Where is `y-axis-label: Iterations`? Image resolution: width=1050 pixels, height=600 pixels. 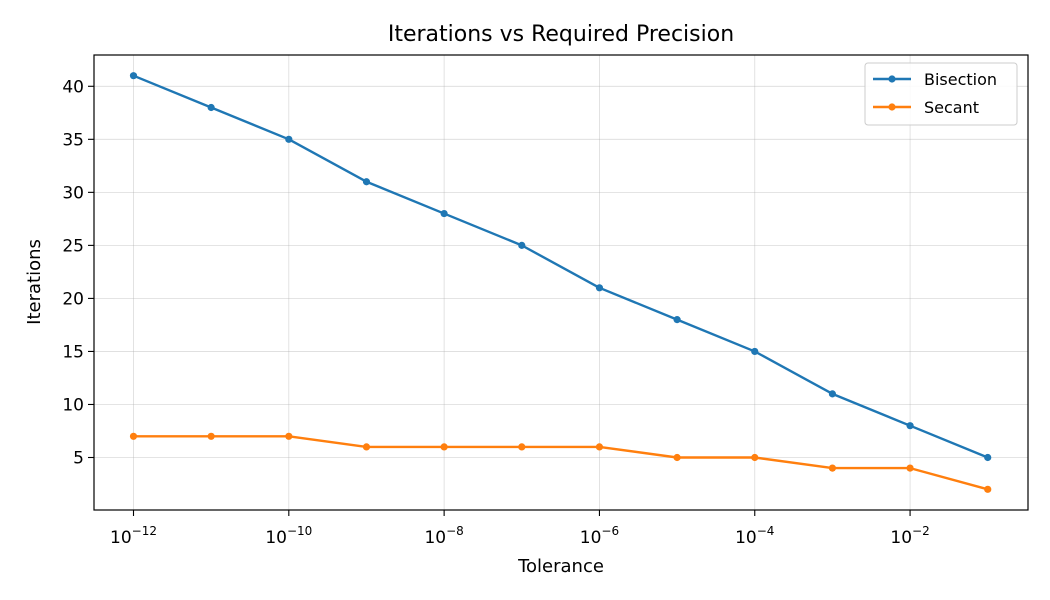
y-axis-label: Iterations is located at coordinates (34, 282).